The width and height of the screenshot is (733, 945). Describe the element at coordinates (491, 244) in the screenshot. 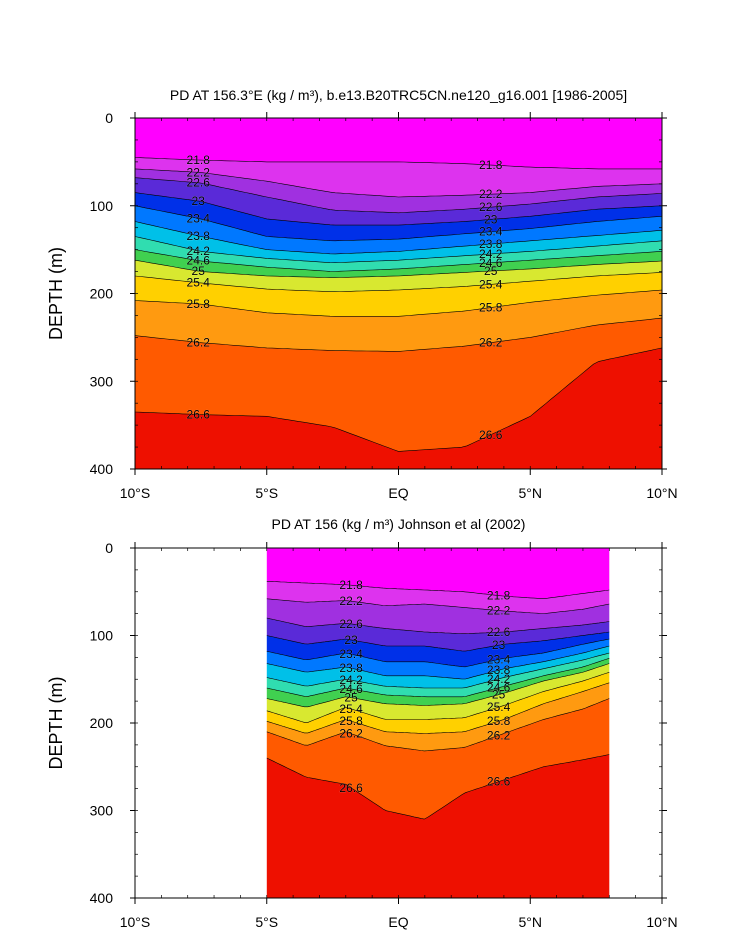

I see `contour-label: 23.8` at that location.